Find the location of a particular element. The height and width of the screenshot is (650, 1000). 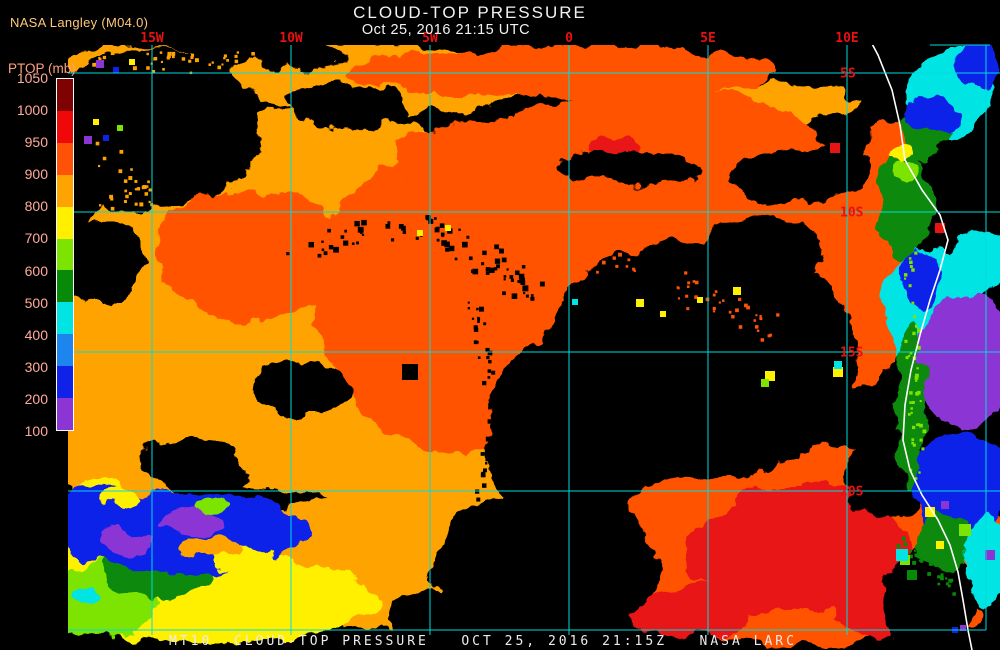

colorbar-tick: 1050 is located at coordinates (32, 78).